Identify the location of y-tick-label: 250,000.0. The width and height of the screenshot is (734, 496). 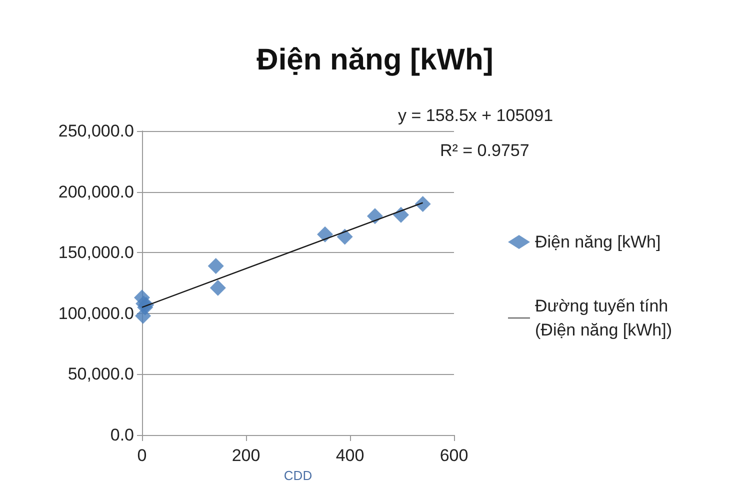
(96, 131).